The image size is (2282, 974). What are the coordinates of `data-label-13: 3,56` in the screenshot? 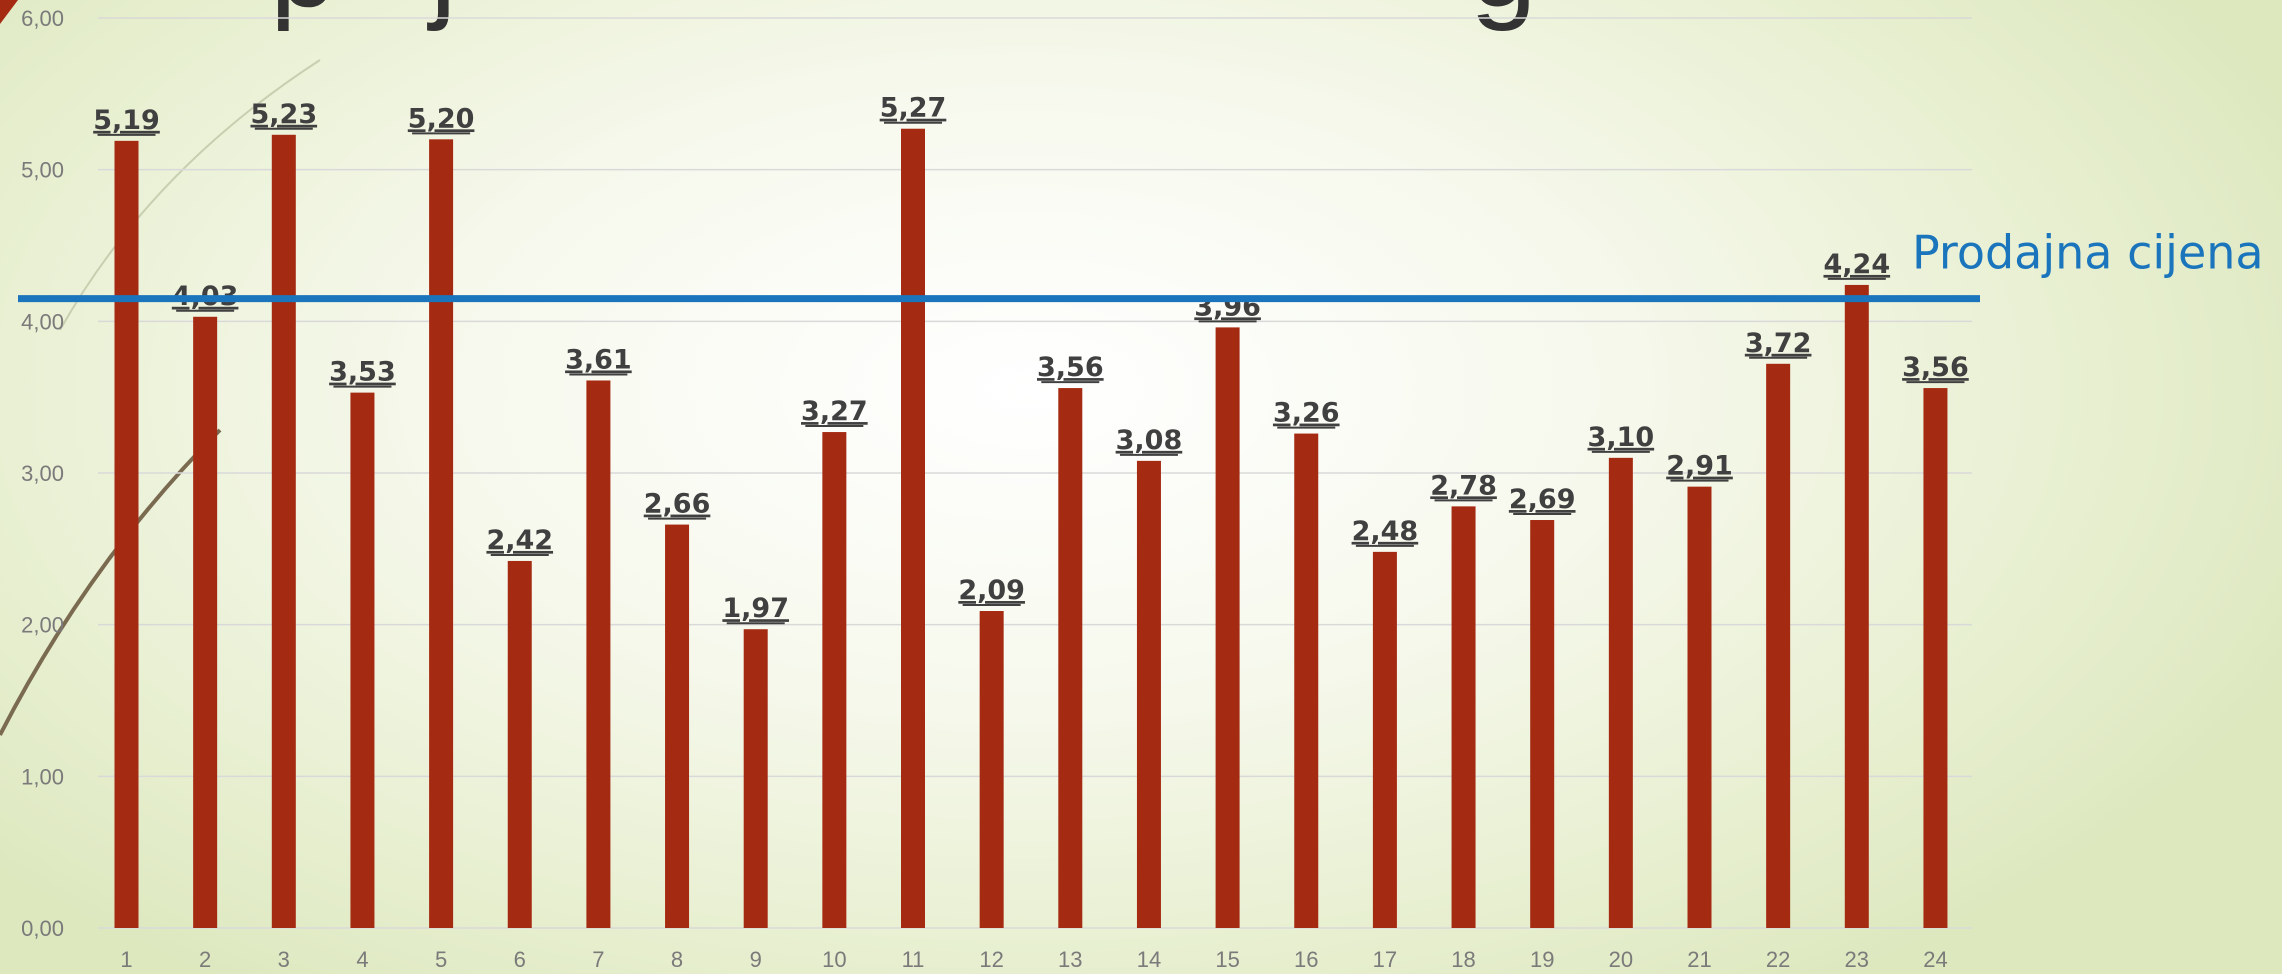 It's located at (1070, 367).